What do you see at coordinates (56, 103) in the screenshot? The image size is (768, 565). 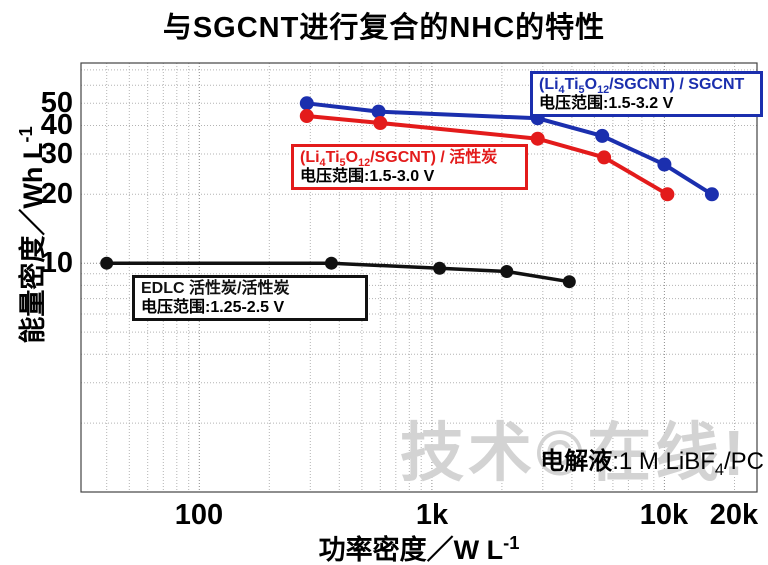 I see `y-tick-label: 50` at bounding box center [56, 103].